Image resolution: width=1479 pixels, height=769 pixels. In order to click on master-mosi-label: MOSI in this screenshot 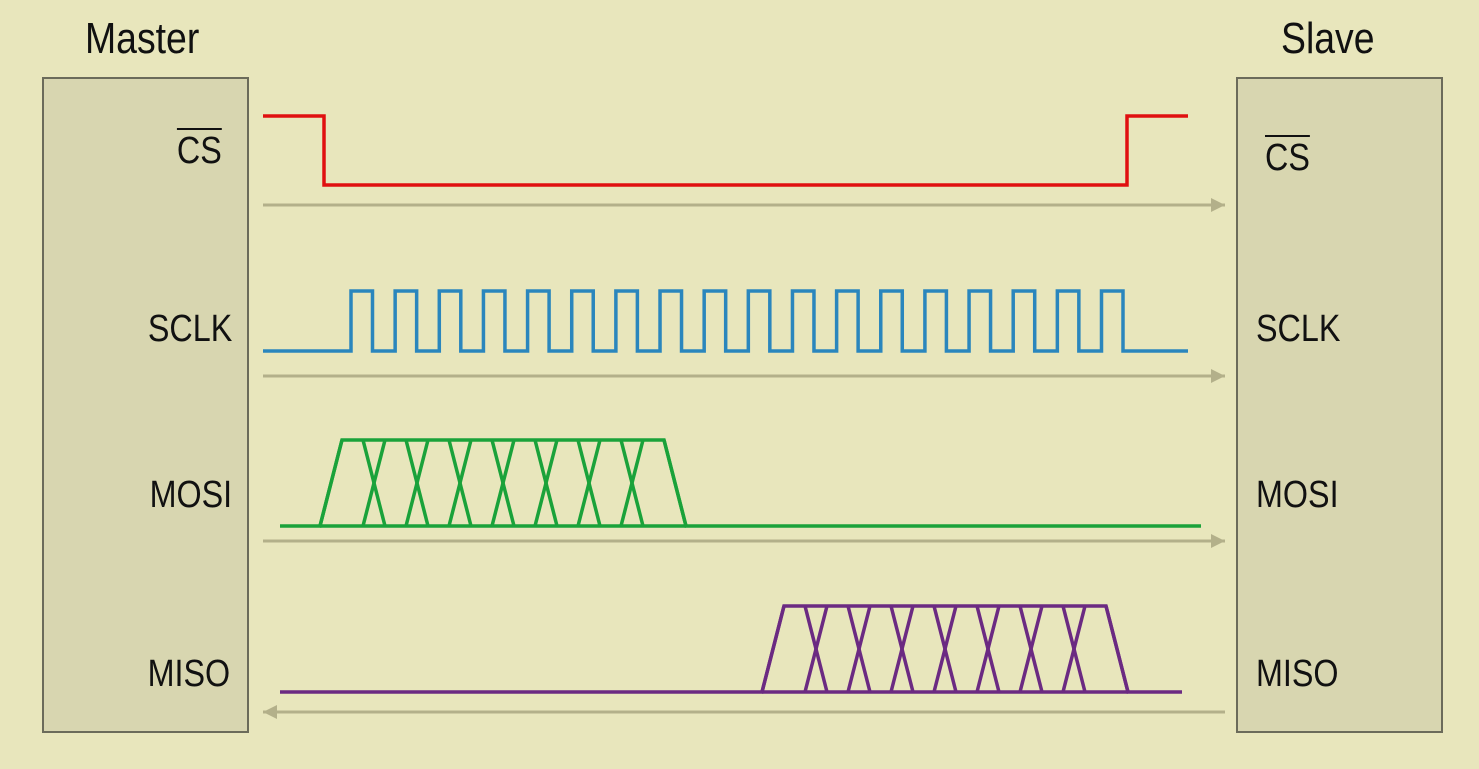, I will do `click(190, 495)`.